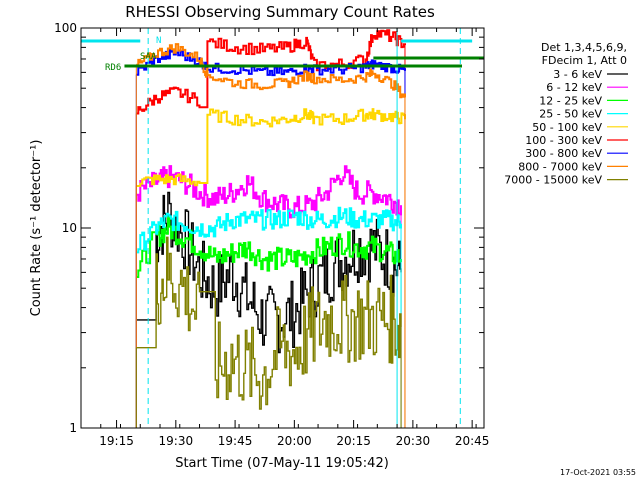 The height and width of the screenshot is (480, 640). Describe the element at coordinates (282, 463) in the screenshot. I see `x-axis-label: Start Time (07-May-11 19:05:42)` at that location.